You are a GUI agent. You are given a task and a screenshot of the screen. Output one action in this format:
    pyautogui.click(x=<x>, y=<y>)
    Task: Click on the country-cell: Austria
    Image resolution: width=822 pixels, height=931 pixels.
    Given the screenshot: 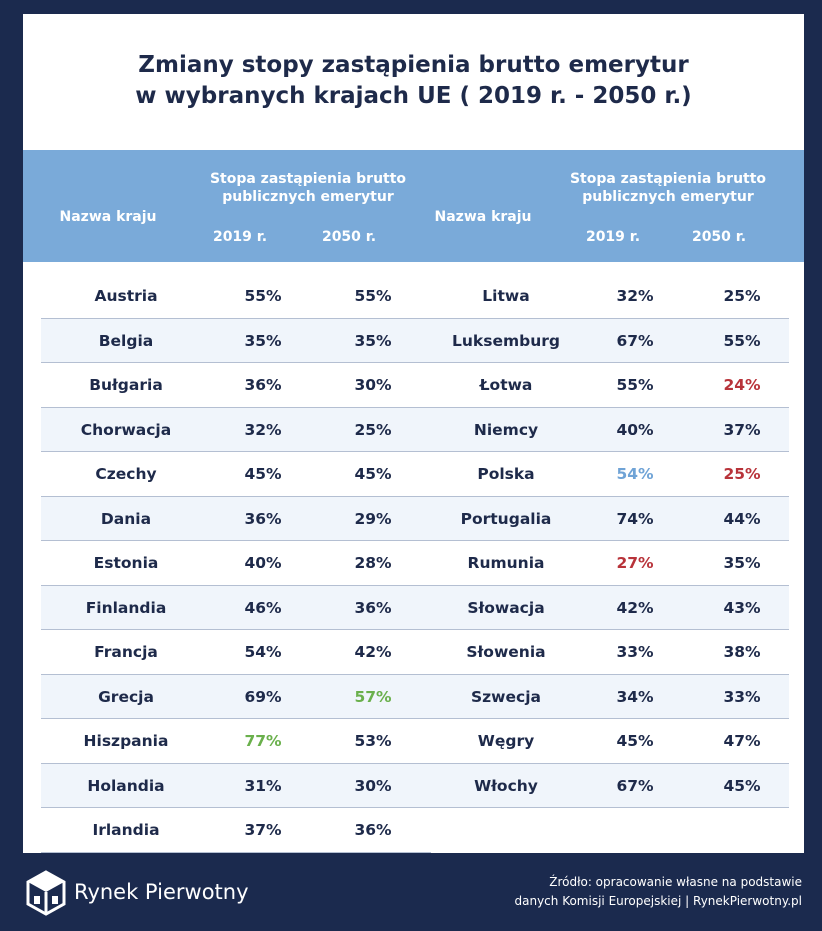 What is the action you would take?
    pyautogui.click(x=126, y=296)
    